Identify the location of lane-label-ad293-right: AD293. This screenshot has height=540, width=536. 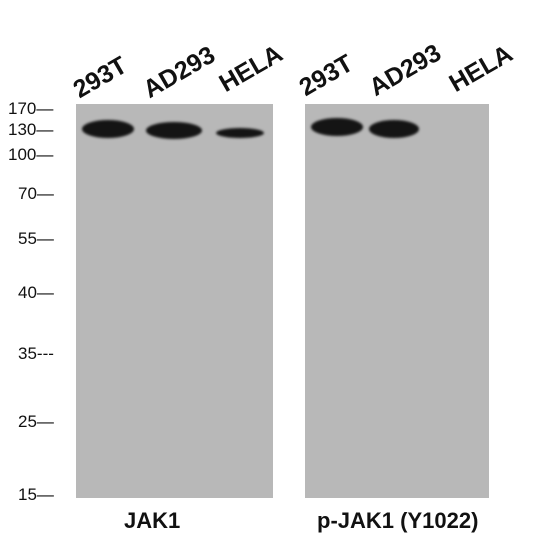
(405, 70).